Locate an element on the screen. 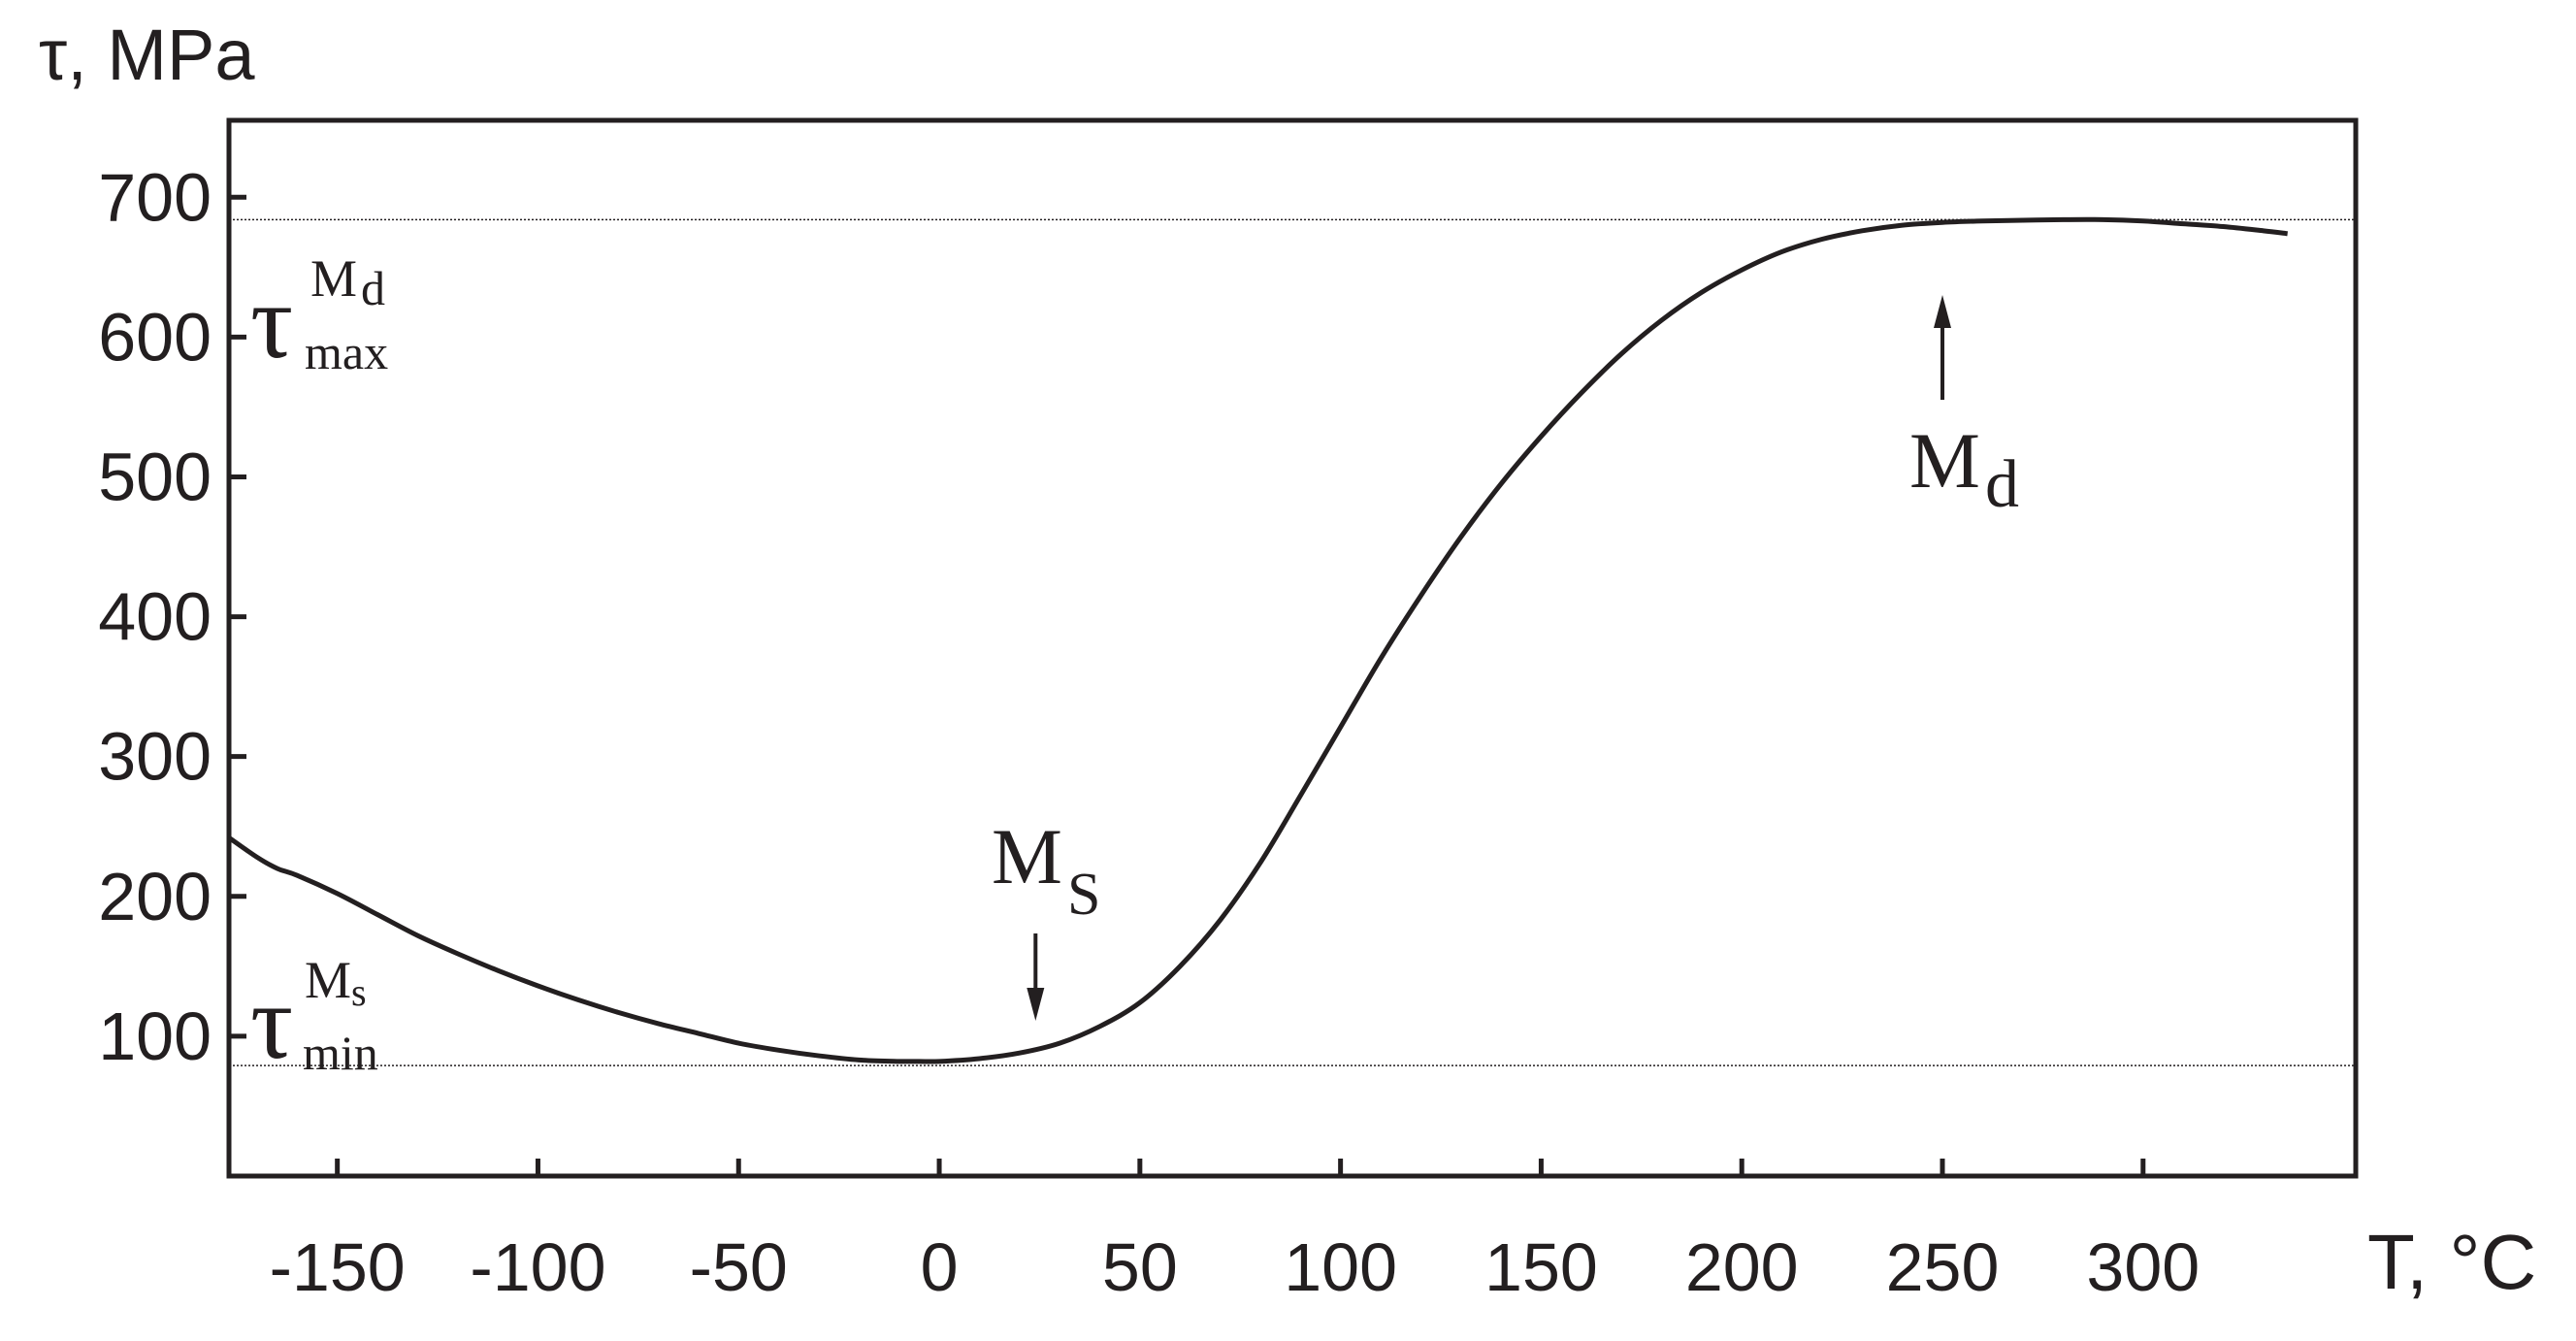  x-axis-ticks: -150 -100 -50 0 50 100 150 200 250 300 is located at coordinates (1235, 1232).